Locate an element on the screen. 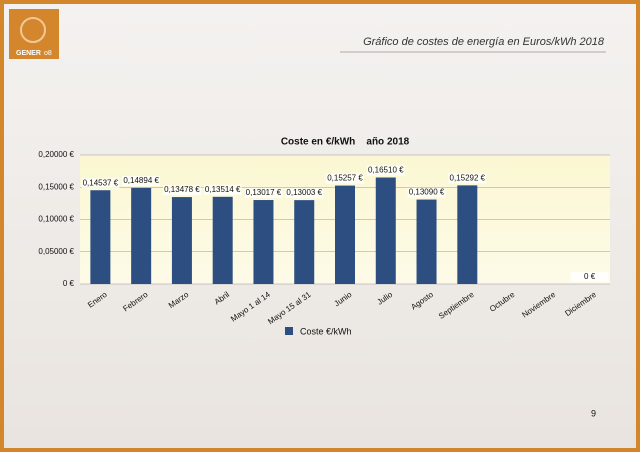  page-number: 9 is located at coordinates (593, 413).